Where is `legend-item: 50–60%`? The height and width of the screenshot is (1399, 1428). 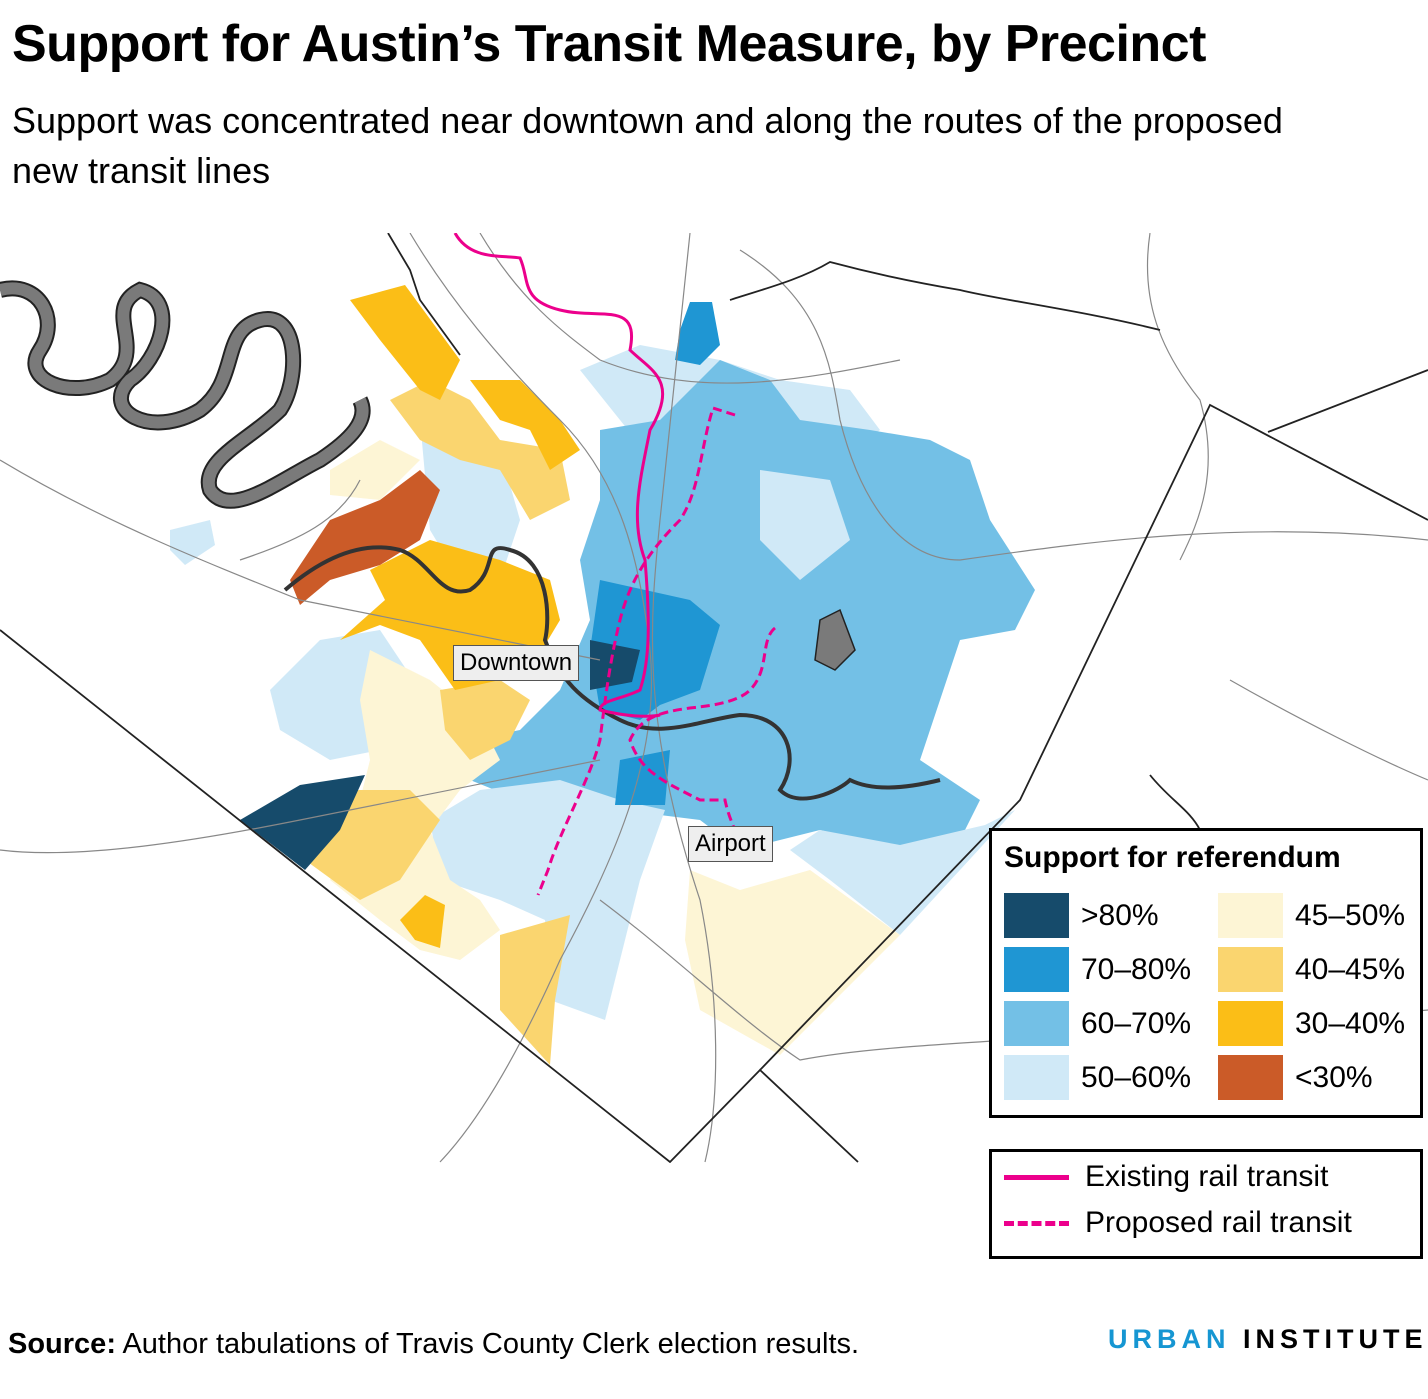
legend-item: 50–60% is located at coordinates (1097, 1077).